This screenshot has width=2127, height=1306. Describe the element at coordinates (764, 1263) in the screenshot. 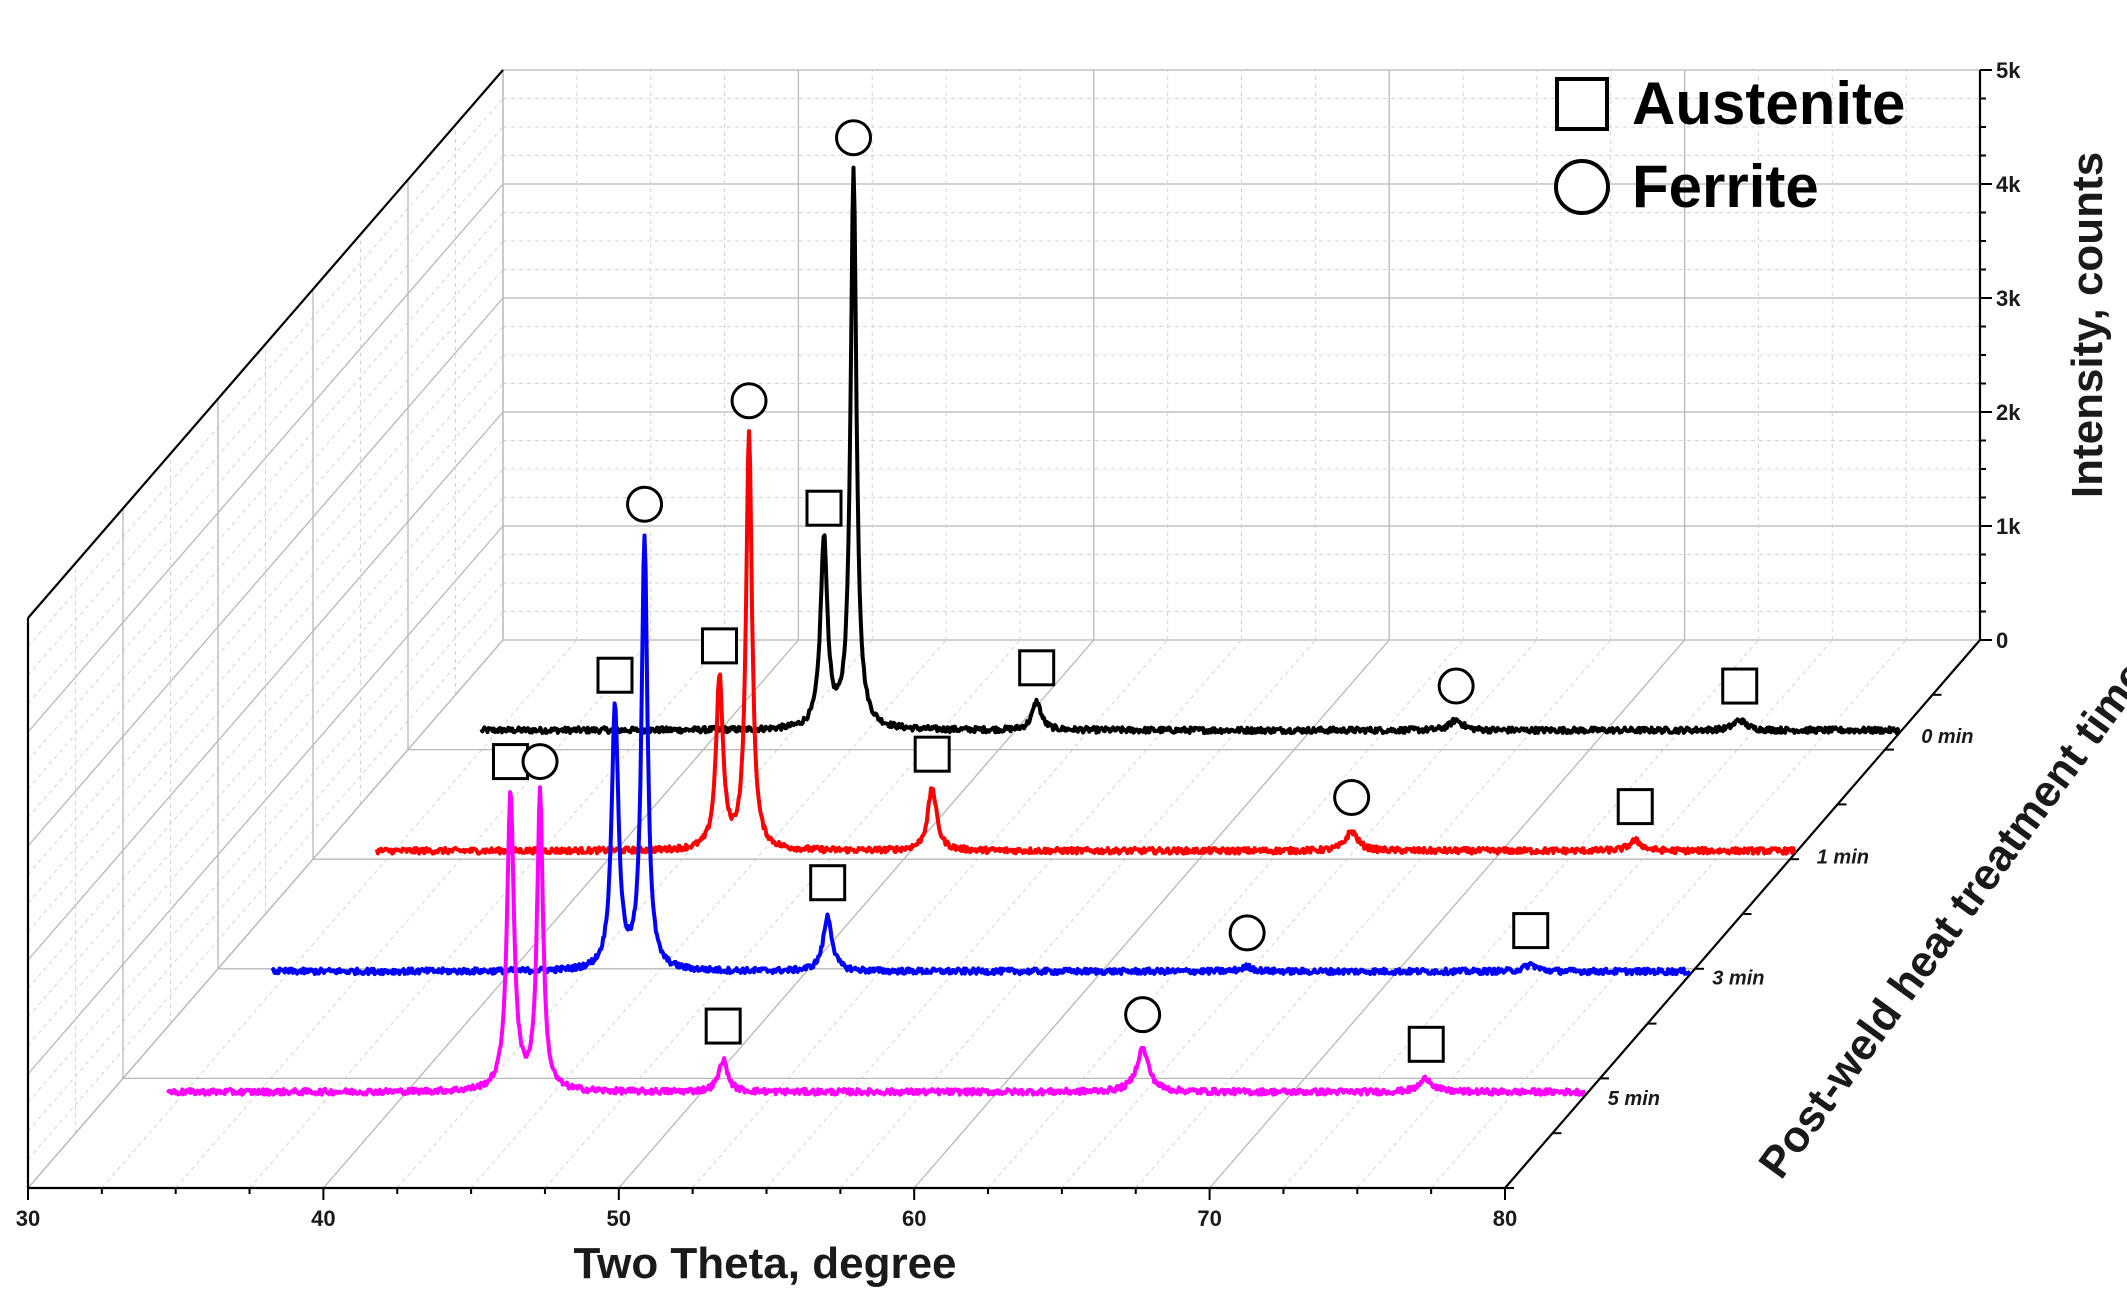

I see `x-axis-title: Two Theta, degree` at that location.